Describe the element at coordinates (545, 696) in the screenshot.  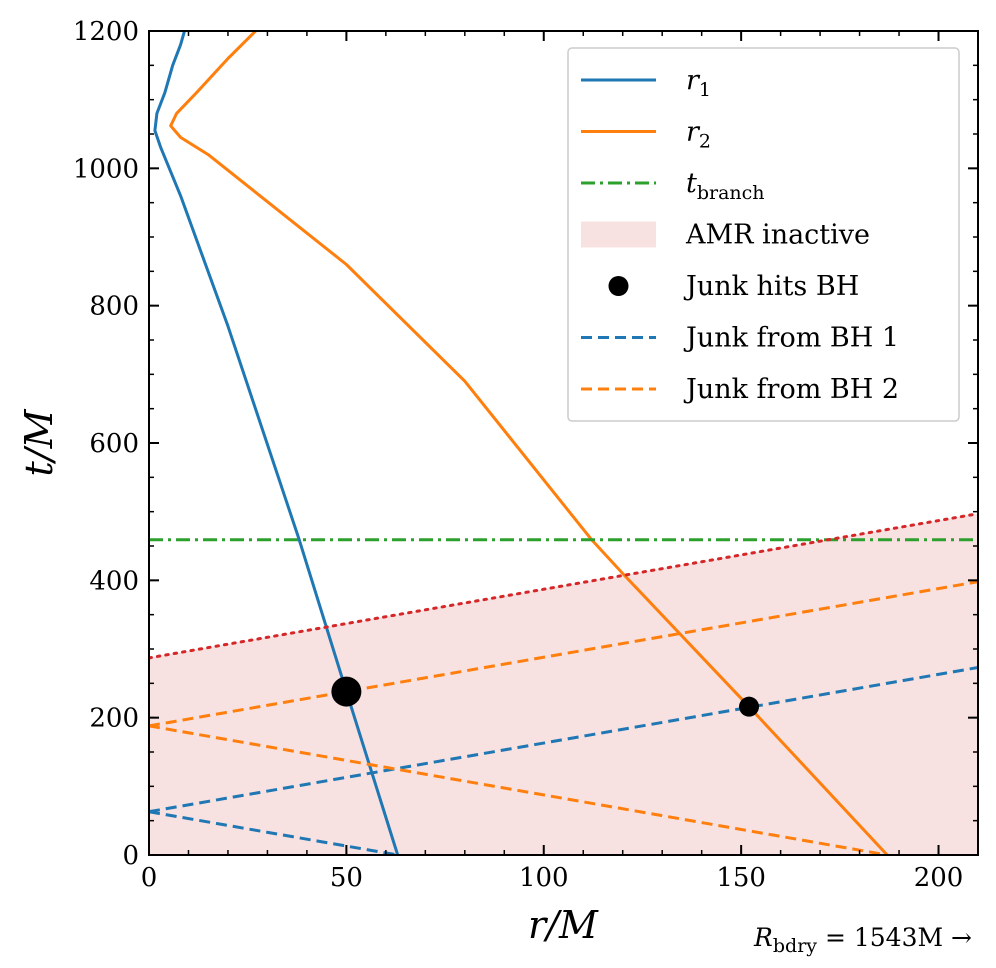
I see `markers-layer` at that location.